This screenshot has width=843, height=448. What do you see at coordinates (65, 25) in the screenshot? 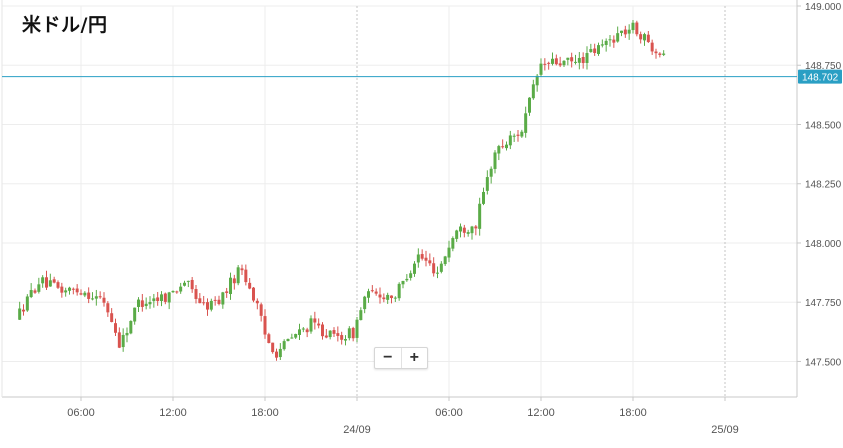
I see `chart-title: 米ドル/円` at bounding box center [65, 25].